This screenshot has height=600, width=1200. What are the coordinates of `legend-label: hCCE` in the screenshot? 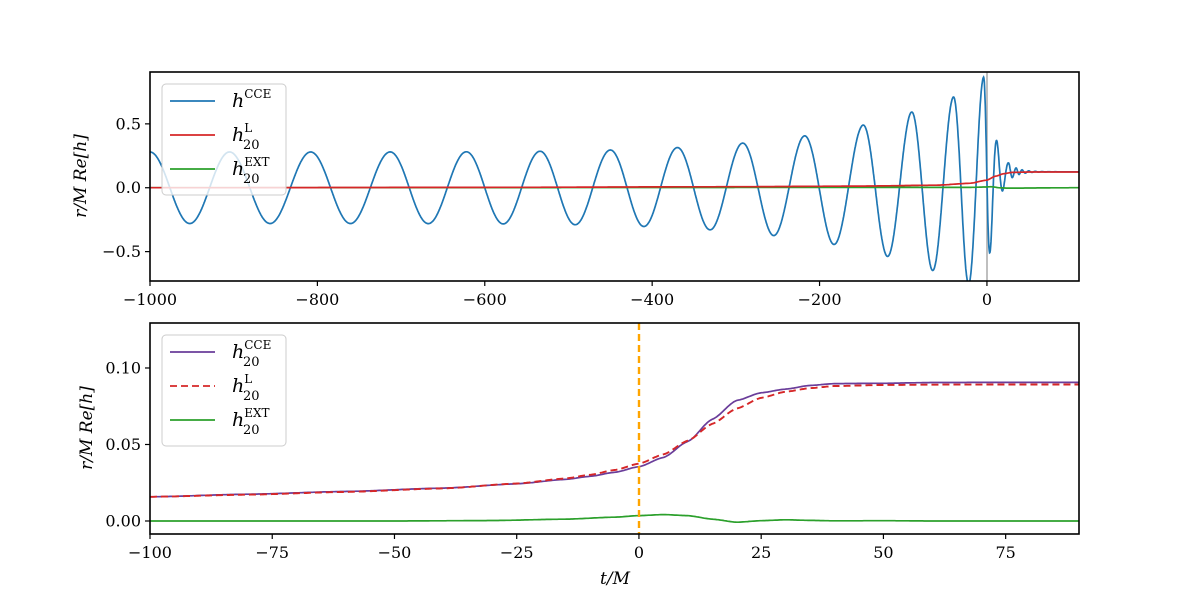 It's located at (251, 99).